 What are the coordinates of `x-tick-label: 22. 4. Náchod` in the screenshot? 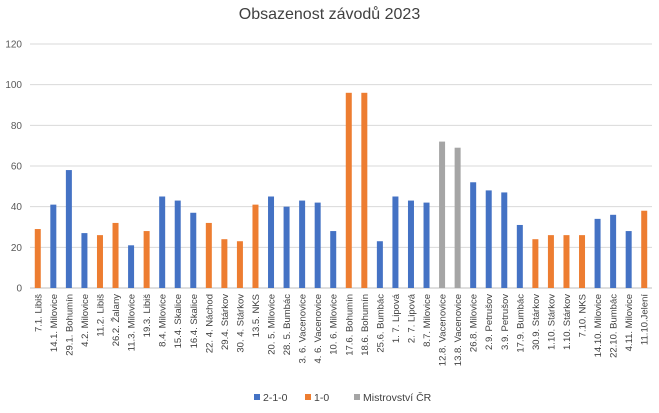 It's located at (209, 323).